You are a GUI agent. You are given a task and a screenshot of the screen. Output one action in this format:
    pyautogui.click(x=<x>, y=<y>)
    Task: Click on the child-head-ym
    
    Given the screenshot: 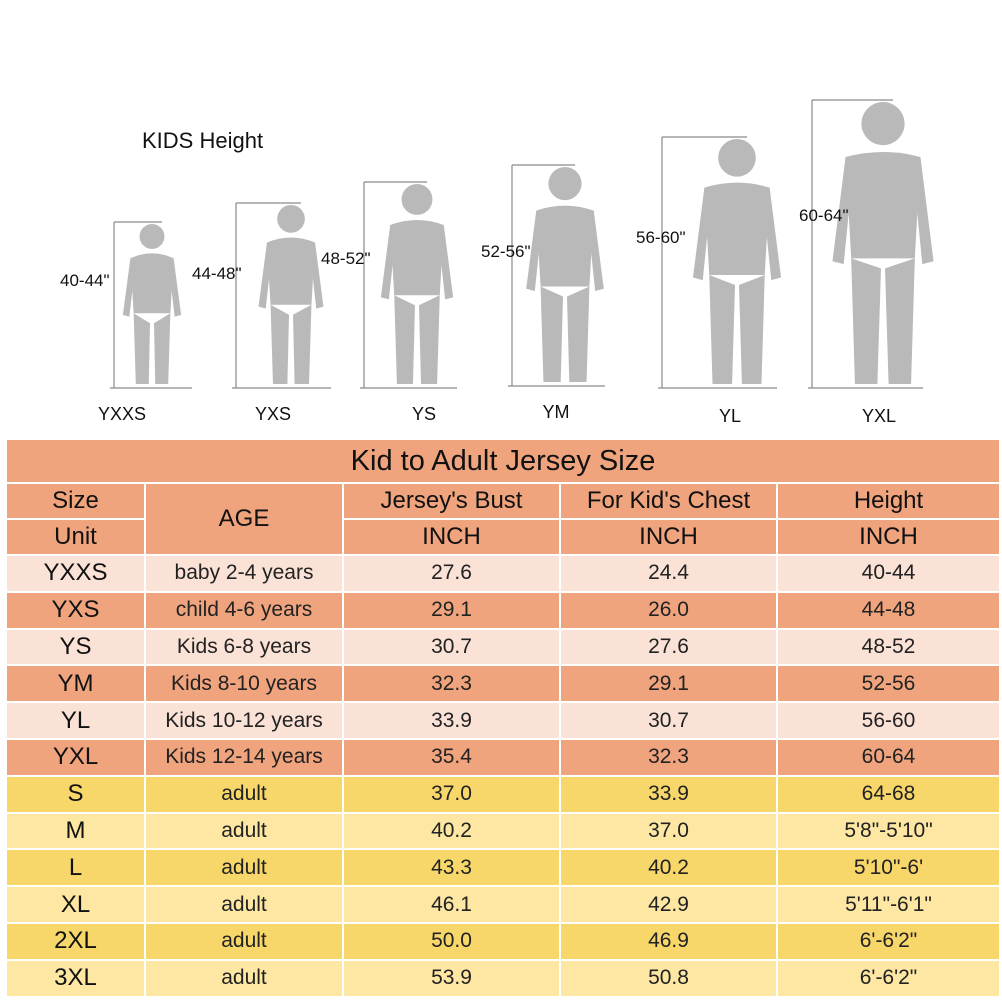 What is the action you would take?
    pyautogui.click(x=565, y=184)
    